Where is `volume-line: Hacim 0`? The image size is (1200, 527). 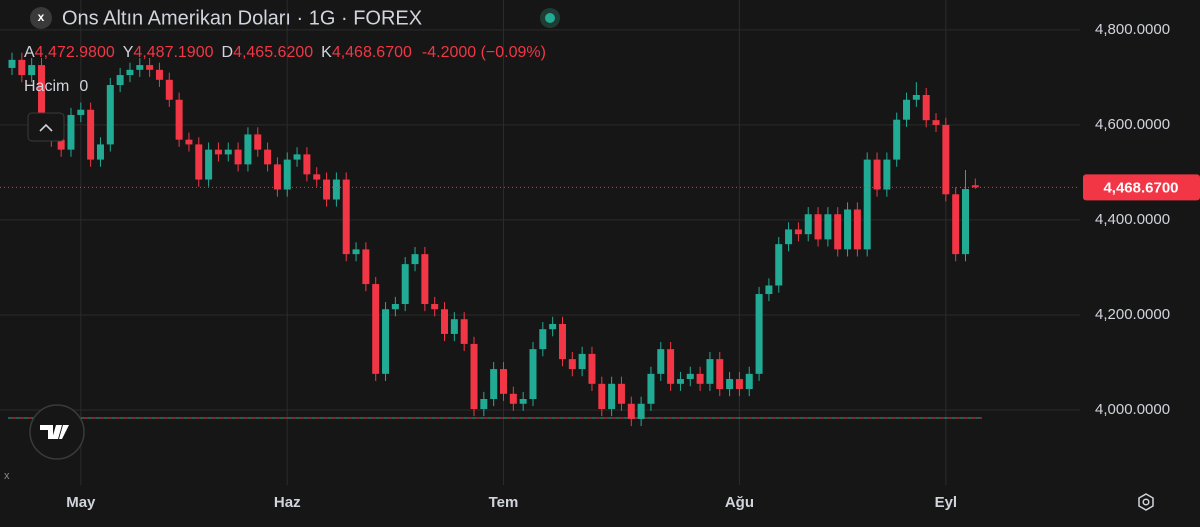
volume-line: Hacim 0 is located at coordinates (56, 86).